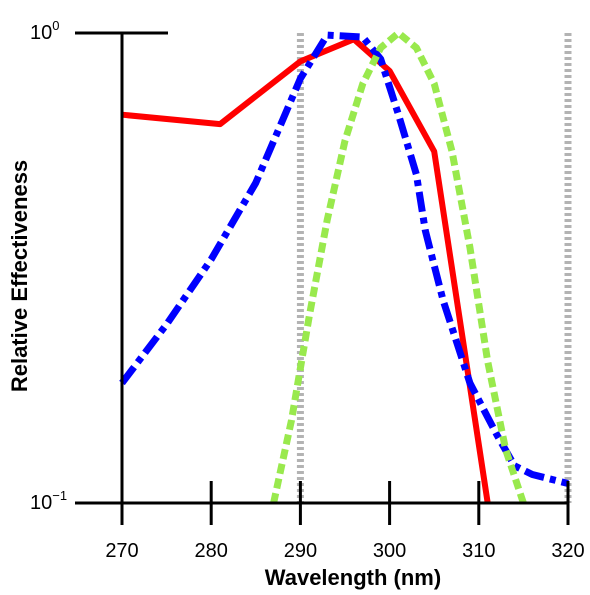  Describe the element at coordinates (478, 551) in the screenshot. I see `x-tick-label-310: 310` at that location.